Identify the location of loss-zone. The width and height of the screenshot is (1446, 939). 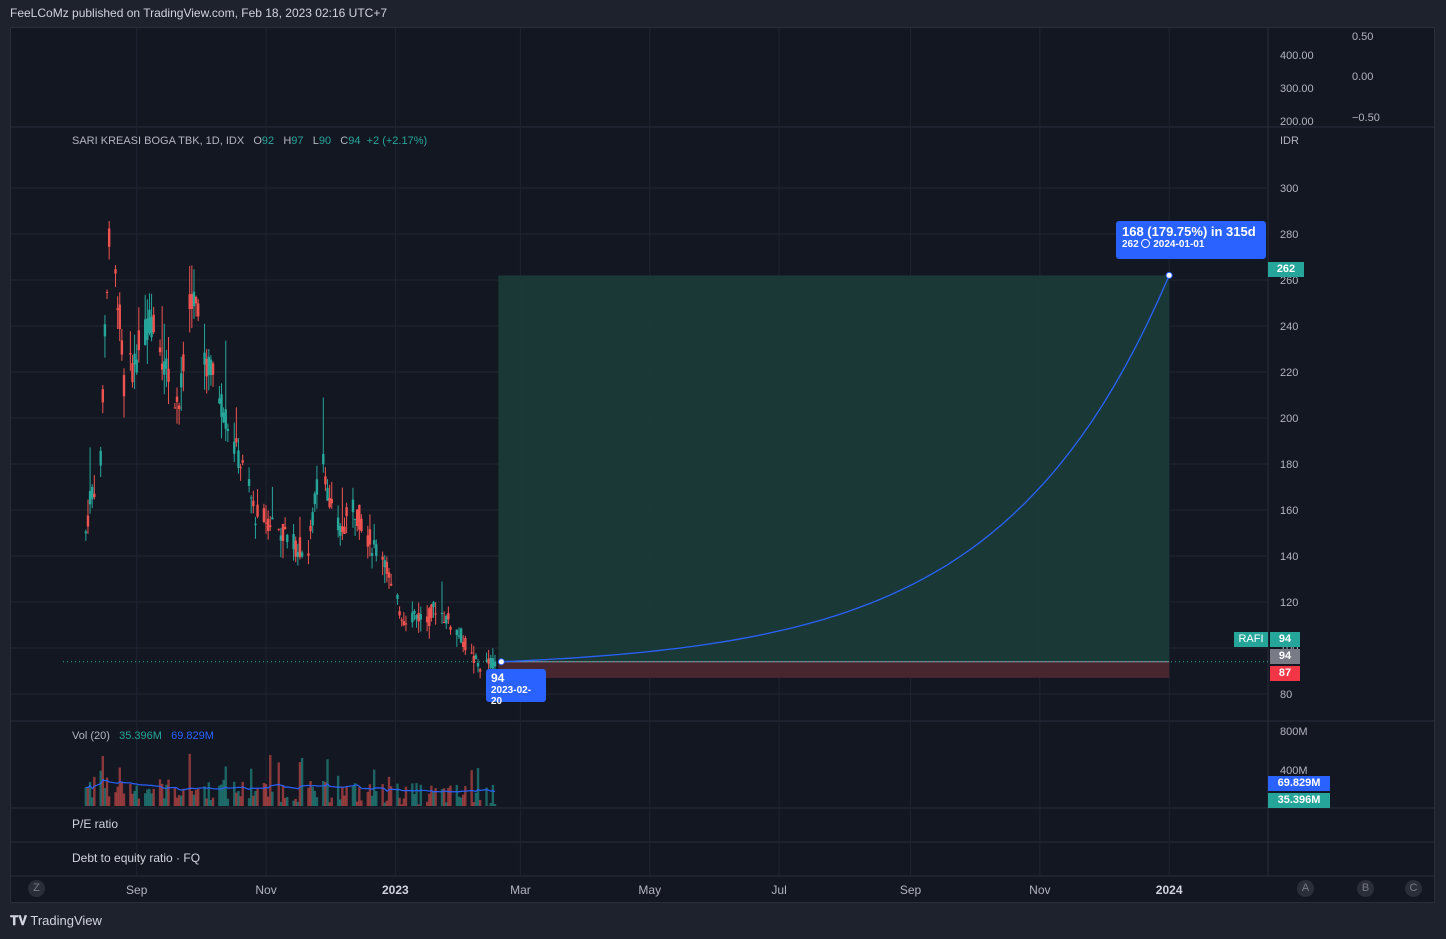
(833, 670).